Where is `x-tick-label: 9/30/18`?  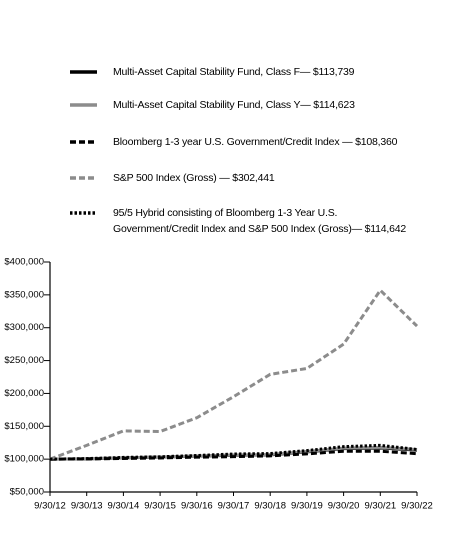 x-tick-label: 9/30/18 is located at coordinates (270, 506).